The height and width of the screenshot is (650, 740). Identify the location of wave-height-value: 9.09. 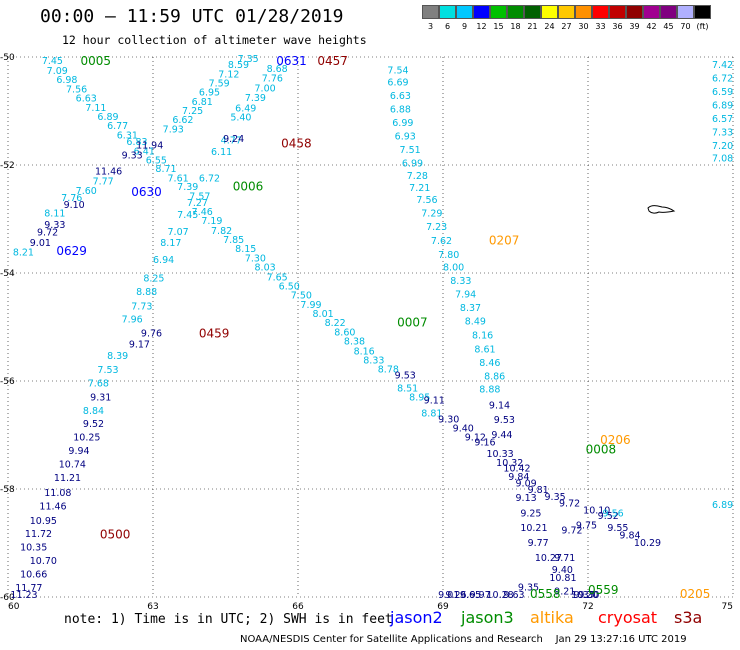
(526, 484).